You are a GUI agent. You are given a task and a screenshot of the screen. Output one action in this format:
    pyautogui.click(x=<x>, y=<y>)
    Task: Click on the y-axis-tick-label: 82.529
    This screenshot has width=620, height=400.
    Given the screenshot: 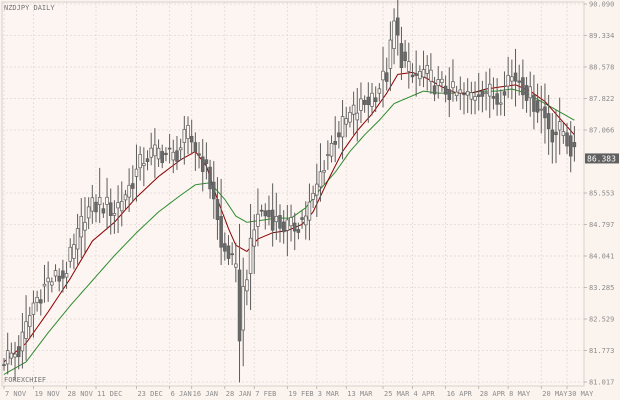 What is the action you would take?
    pyautogui.click(x=601, y=320)
    